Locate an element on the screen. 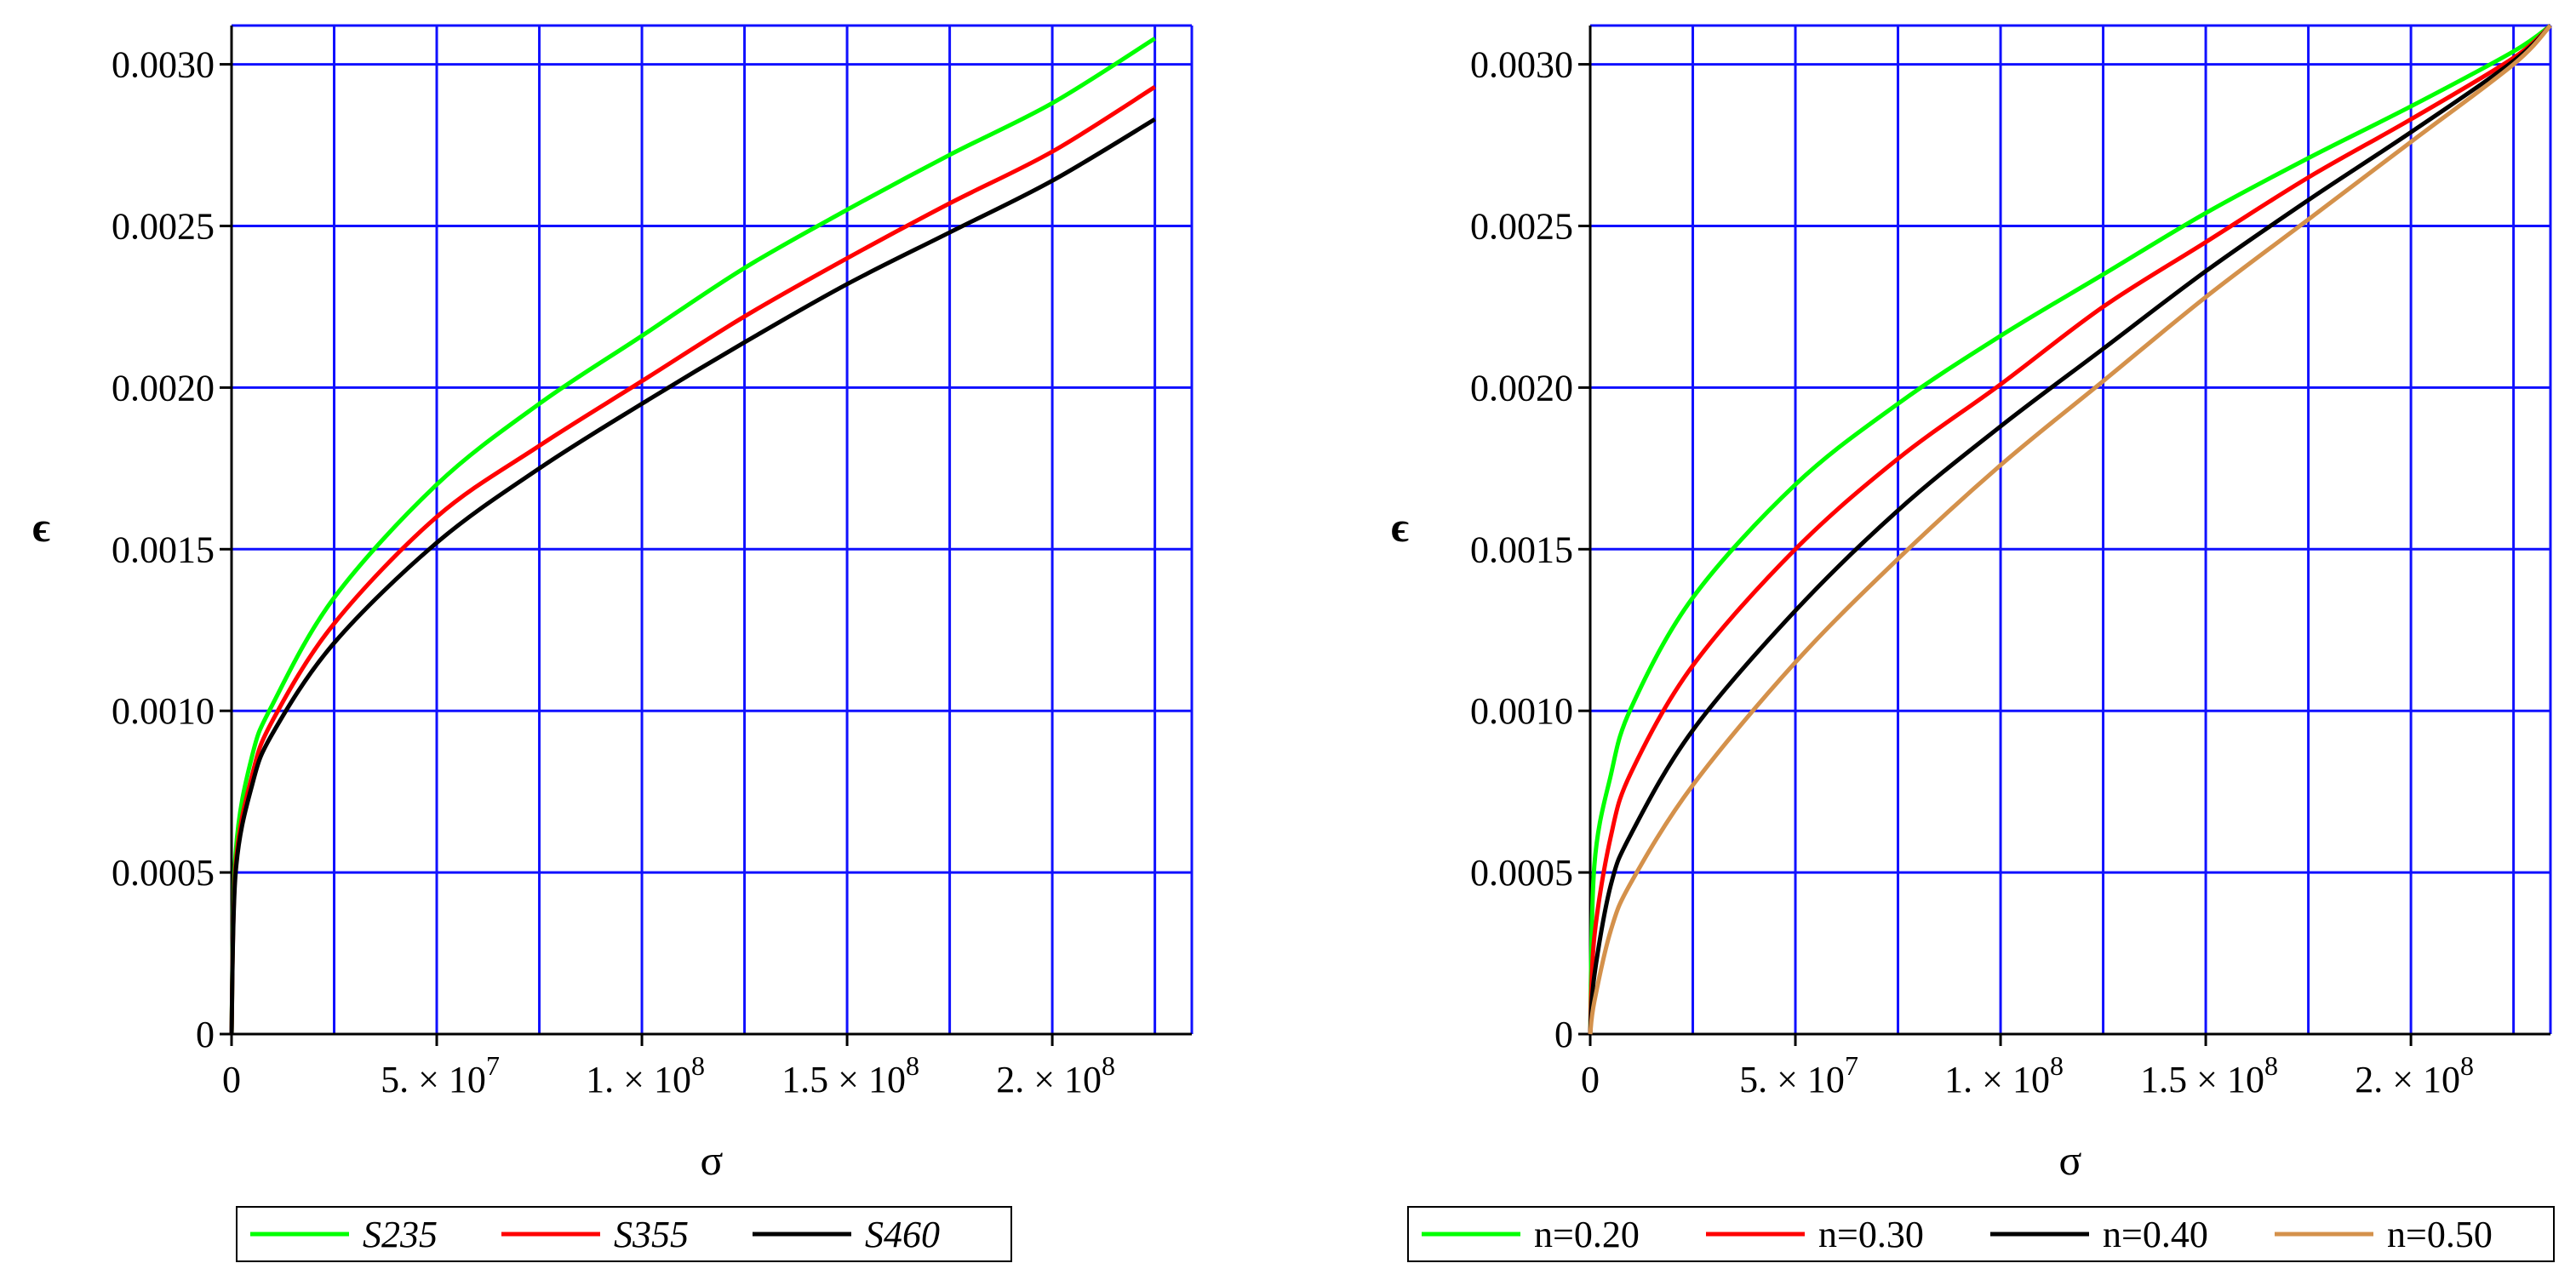 This screenshot has width=2576, height=1286. legend-label: n=0.30 is located at coordinates (1871, 1234).